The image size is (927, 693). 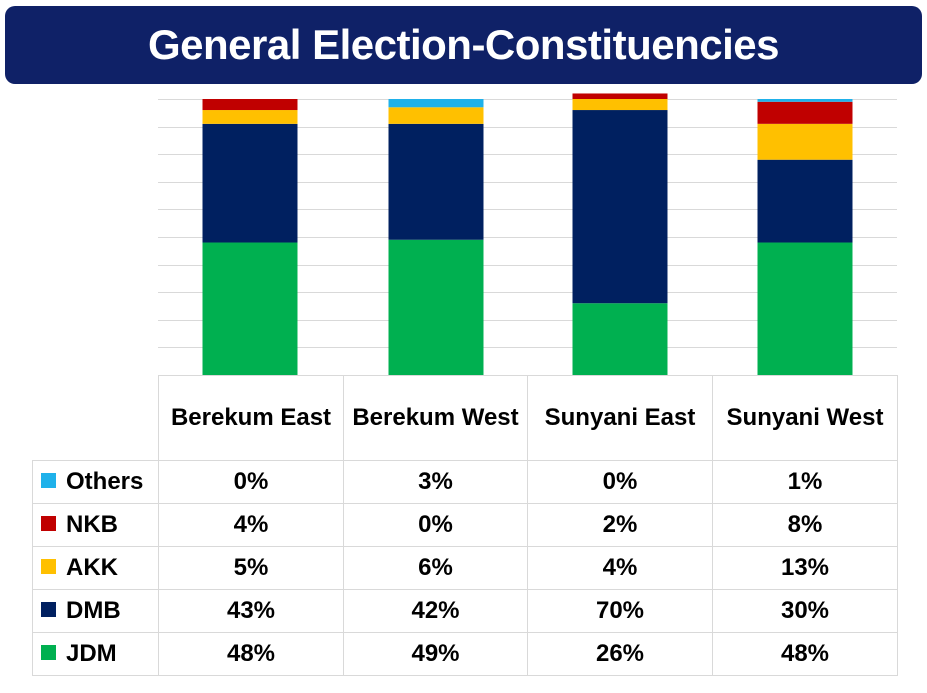 I want to click on table-corner, so click(x=95, y=418).